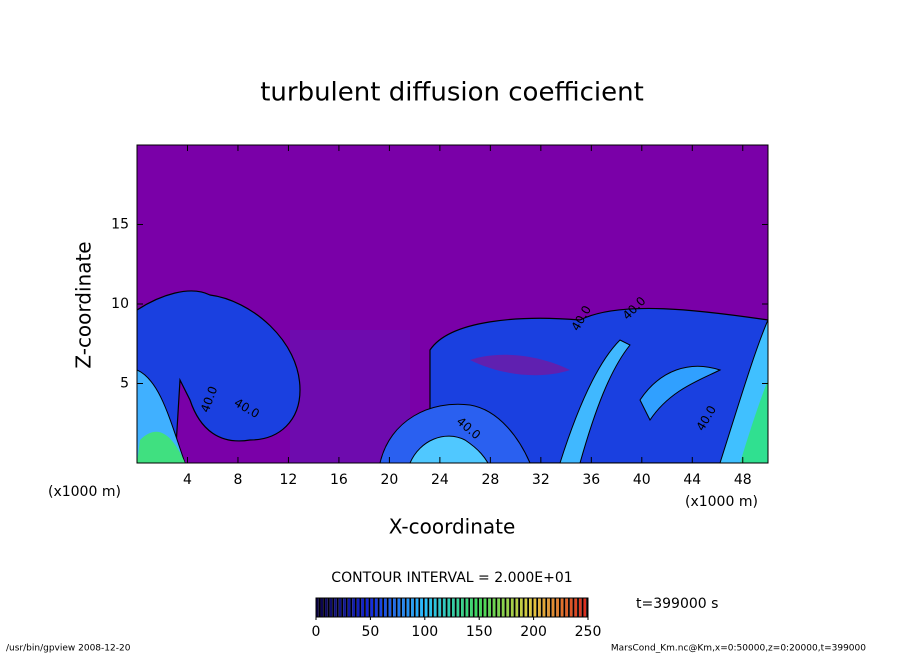  I want to click on x-tick-label: 32, so click(541, 480).